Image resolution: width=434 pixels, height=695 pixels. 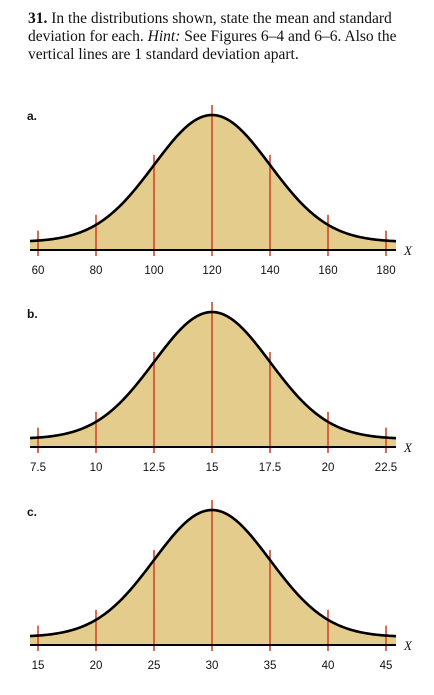 I want to click on tick-label: 22.5, so click(x=386, y=468).